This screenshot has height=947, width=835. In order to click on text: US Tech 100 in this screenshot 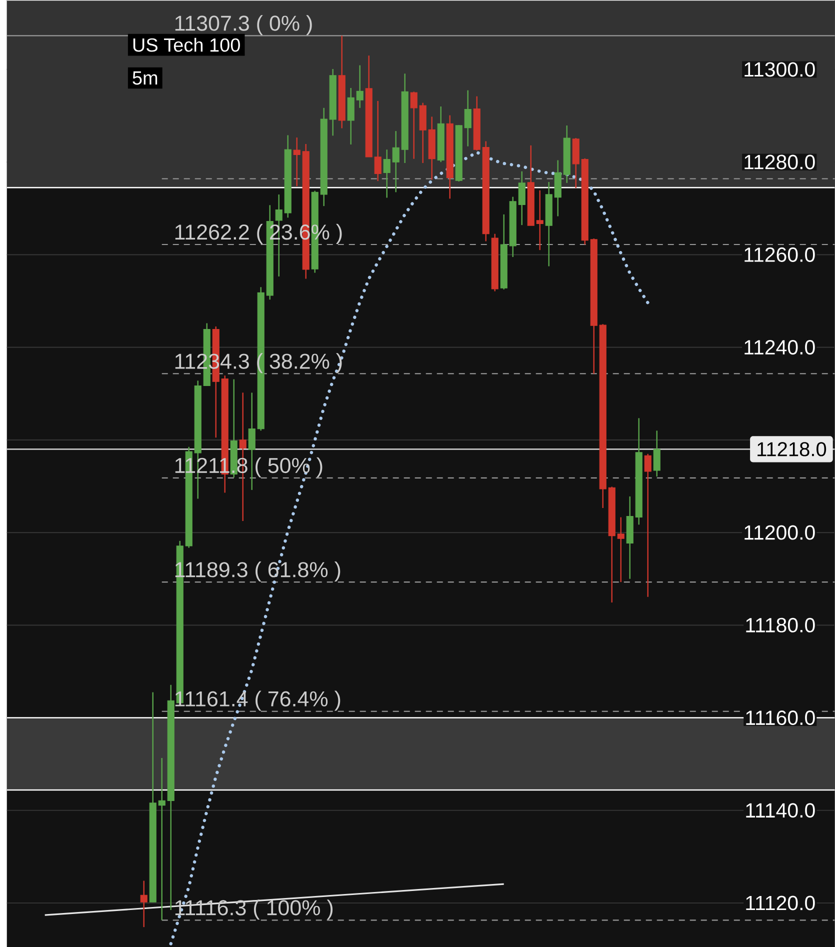, I will do `click(186, 45)`.